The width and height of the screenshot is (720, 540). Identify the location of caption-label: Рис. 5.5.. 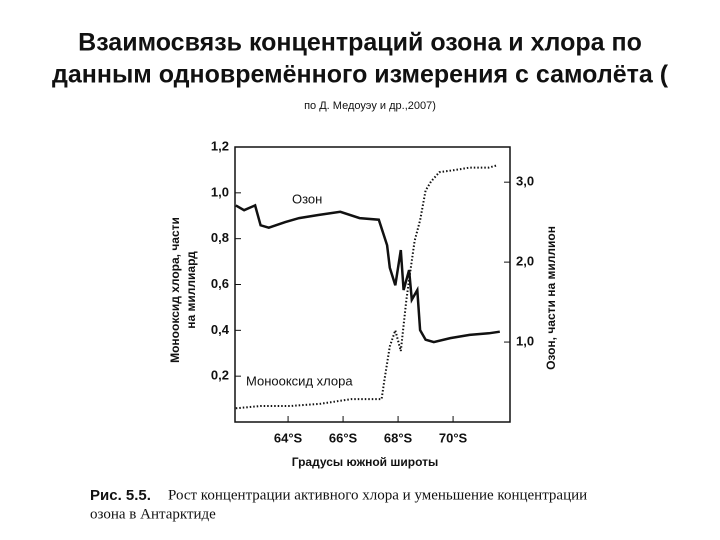
(120, 495).